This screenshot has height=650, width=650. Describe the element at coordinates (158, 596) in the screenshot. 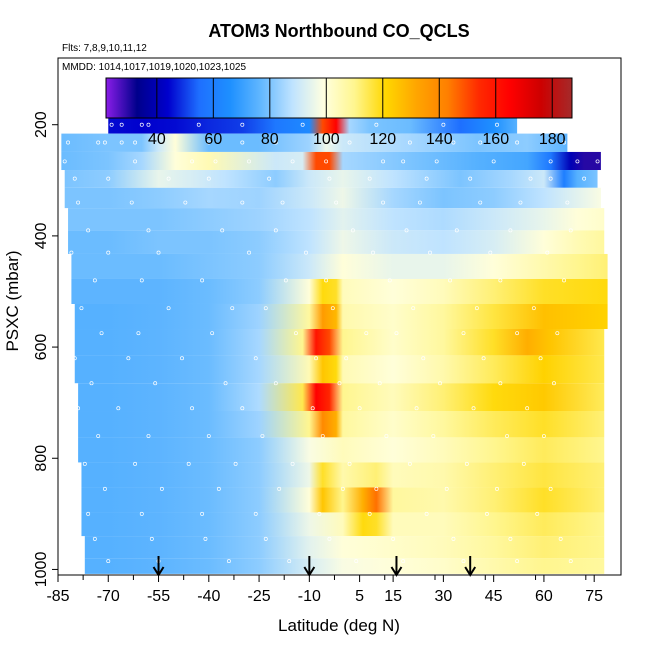

I see `x-tick-label: -55` at that location.